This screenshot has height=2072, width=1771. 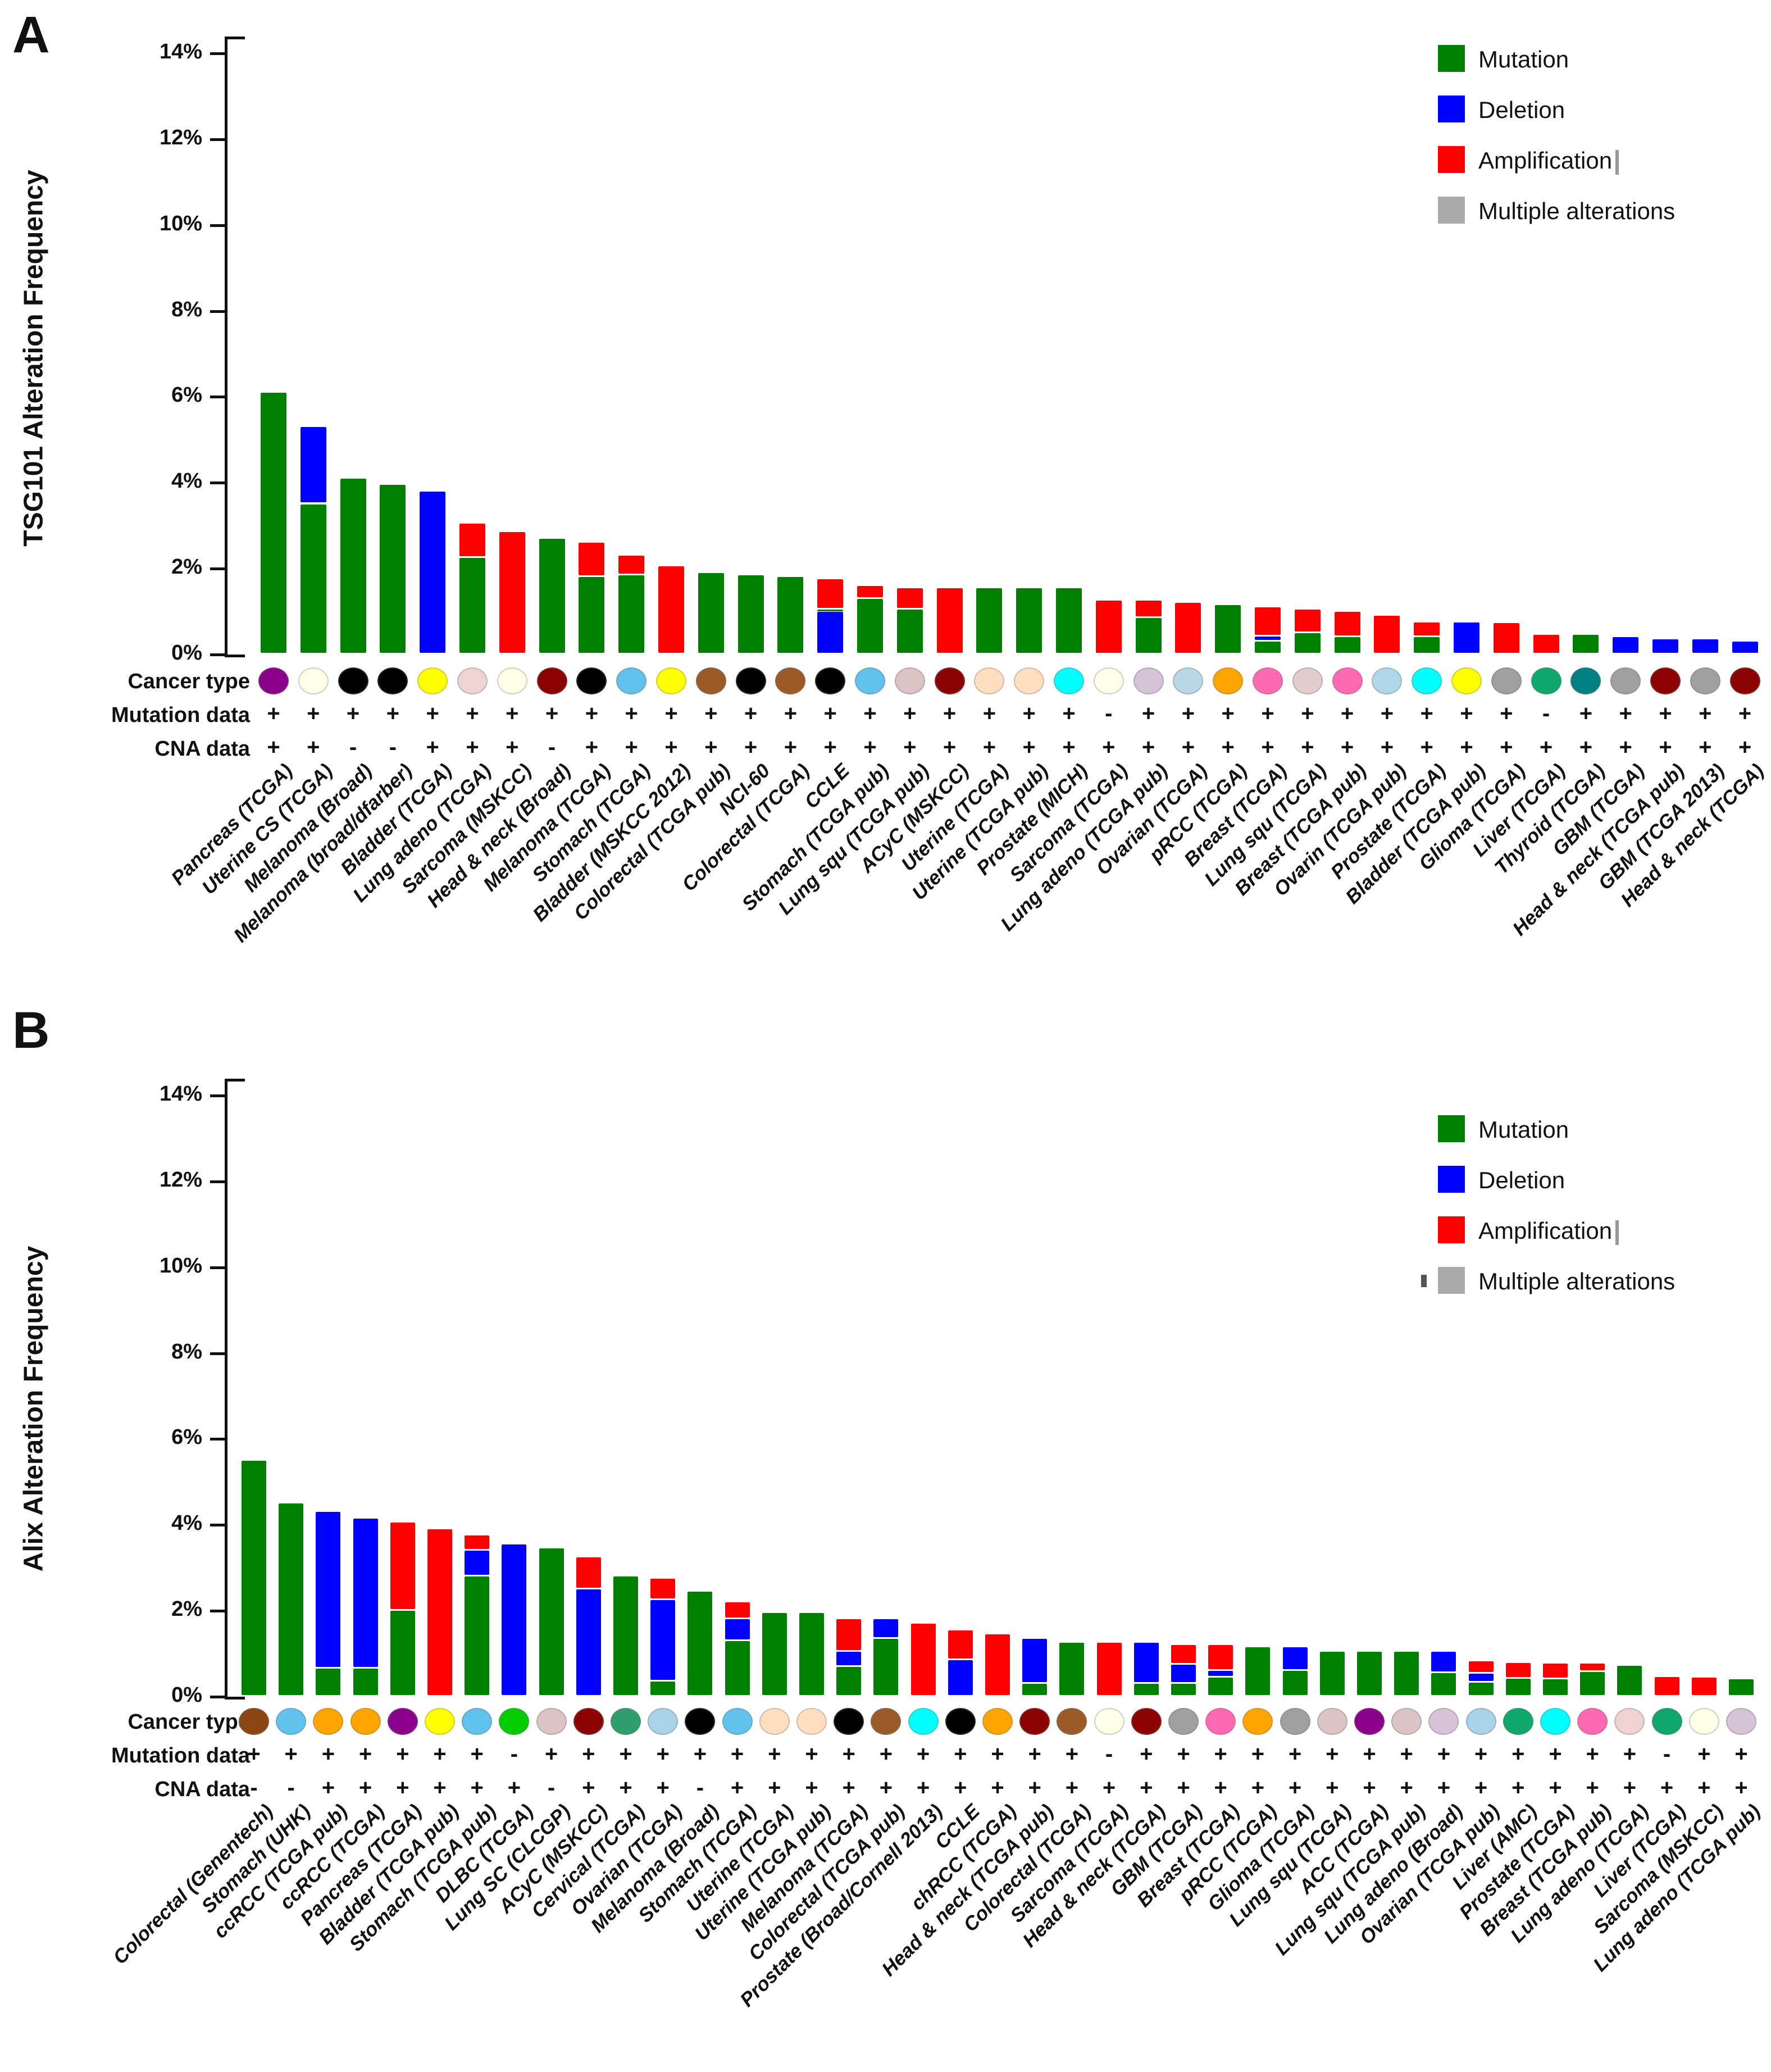 What do you see at coordinates (226, 1389) in the screenshot?
I see `y-axis-line` at bounding box center [226, 1389].